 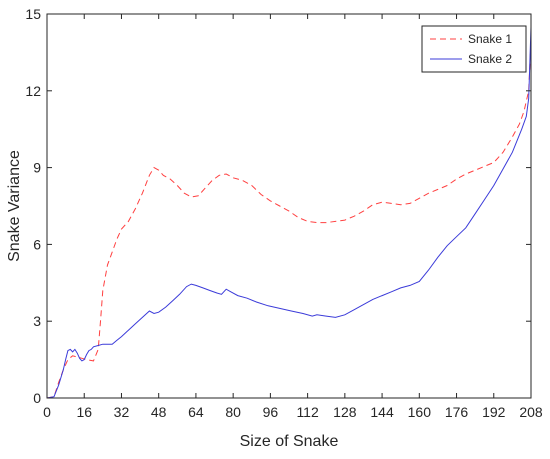 I want to click on legend-label-snake-1: Snake 1, so click(x=490, y=39).